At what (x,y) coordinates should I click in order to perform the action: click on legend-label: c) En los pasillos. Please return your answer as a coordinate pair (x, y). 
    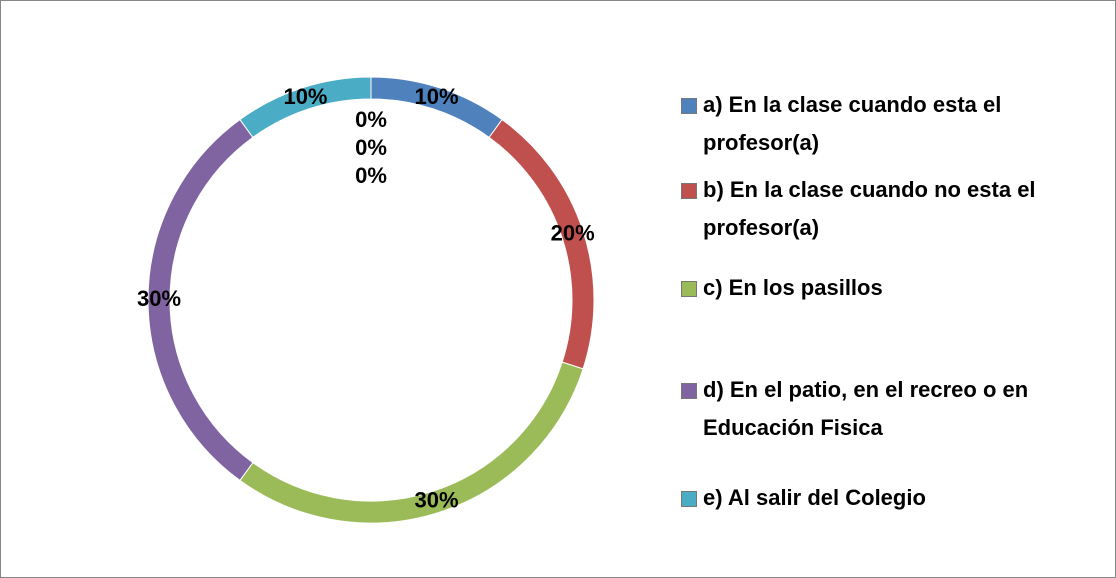
    Looking at the image, I should click on (793, 287).